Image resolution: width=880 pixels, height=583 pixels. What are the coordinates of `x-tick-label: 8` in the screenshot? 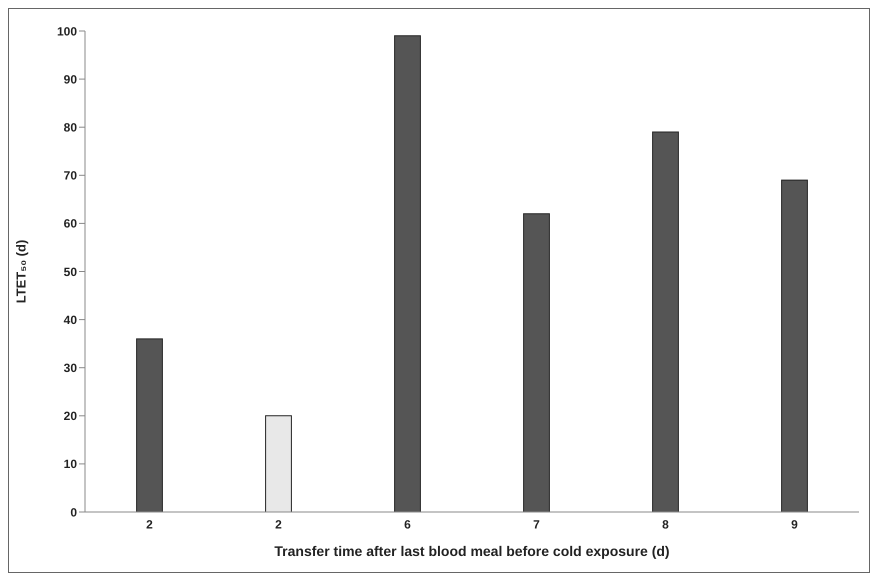 It's located at (666, 525).